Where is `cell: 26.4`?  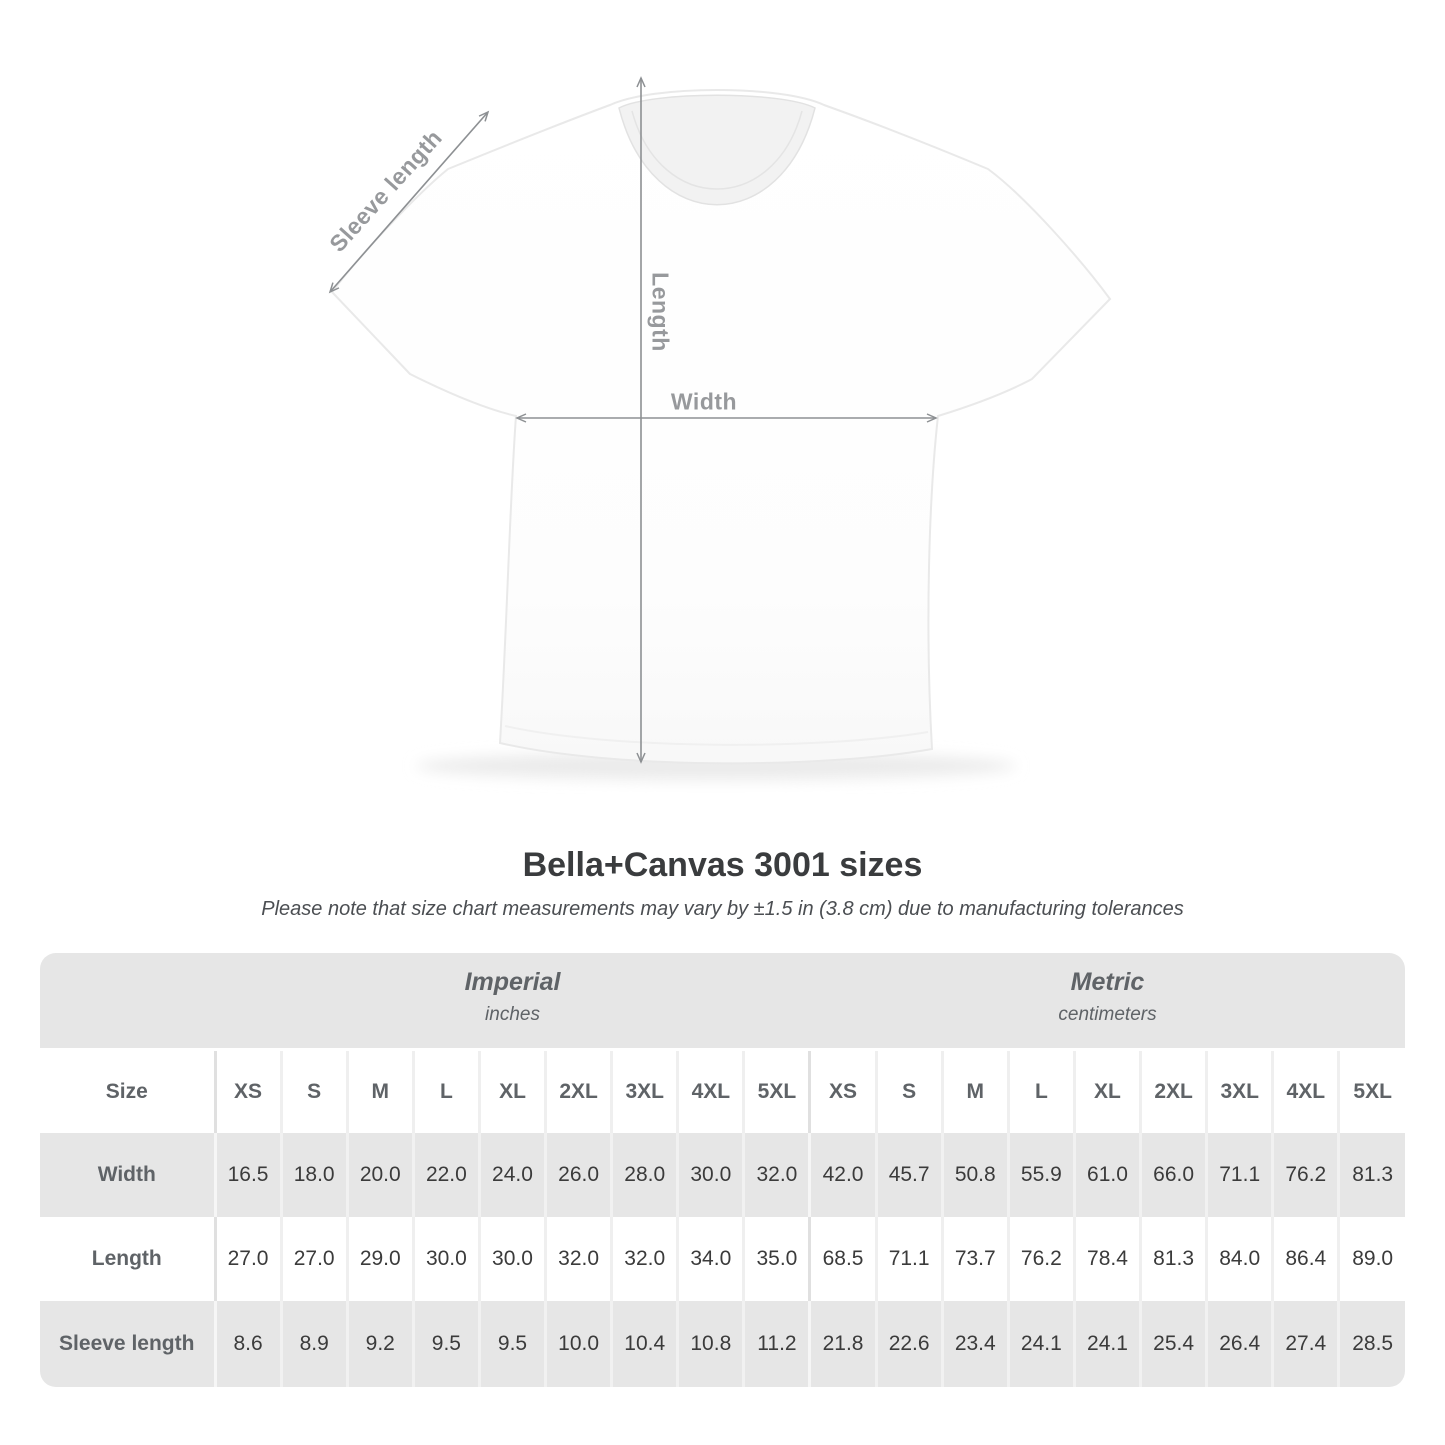
cell: 26.4 is located at coordinates (1239, 1344).